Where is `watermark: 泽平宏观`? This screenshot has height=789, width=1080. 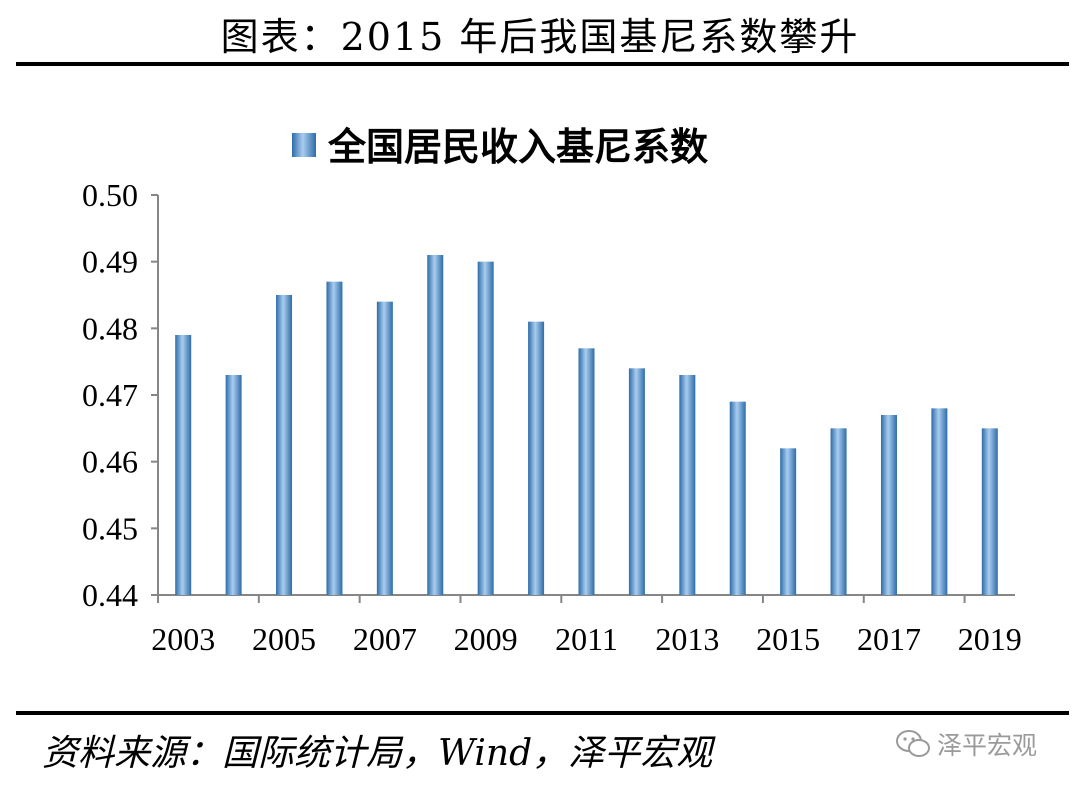 watermark: 泽平宏观 is located at coordinates (966, 744).